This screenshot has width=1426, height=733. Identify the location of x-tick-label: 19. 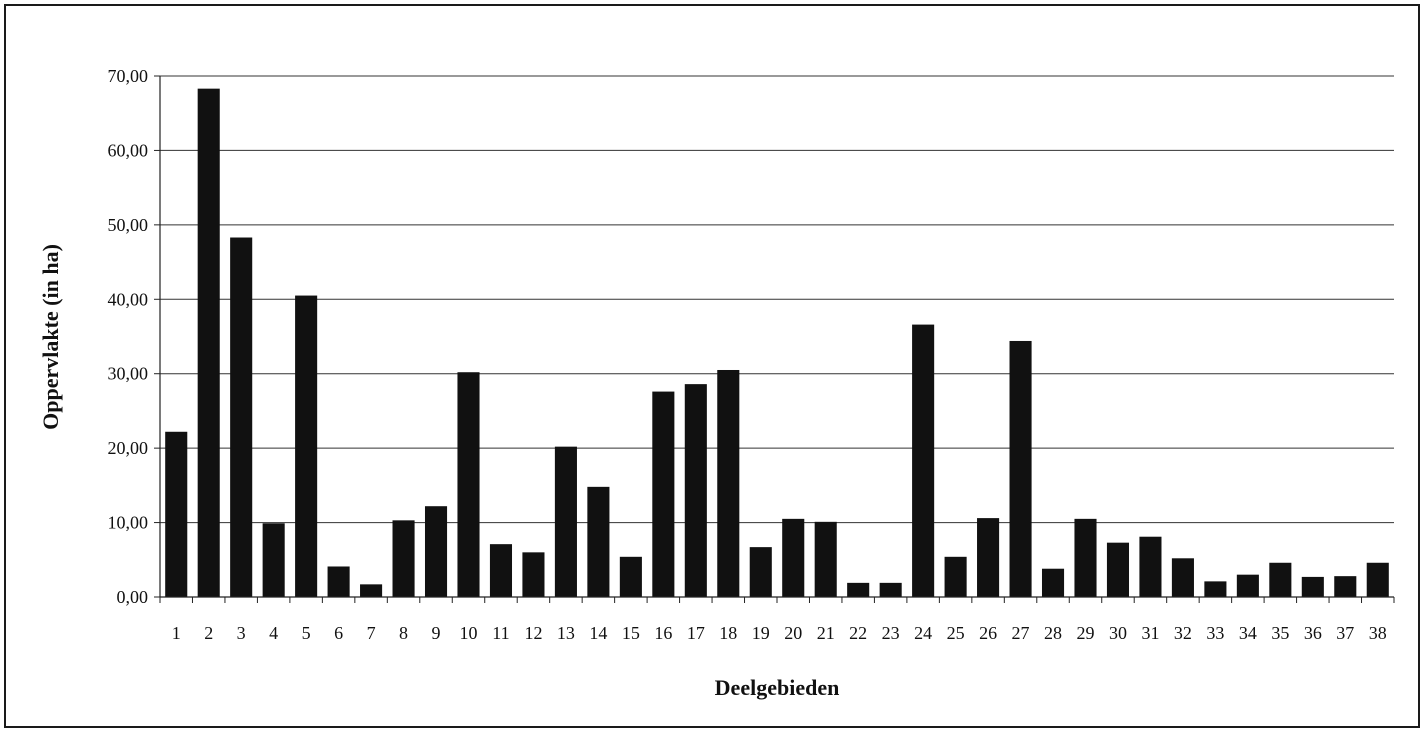
(761, 633).